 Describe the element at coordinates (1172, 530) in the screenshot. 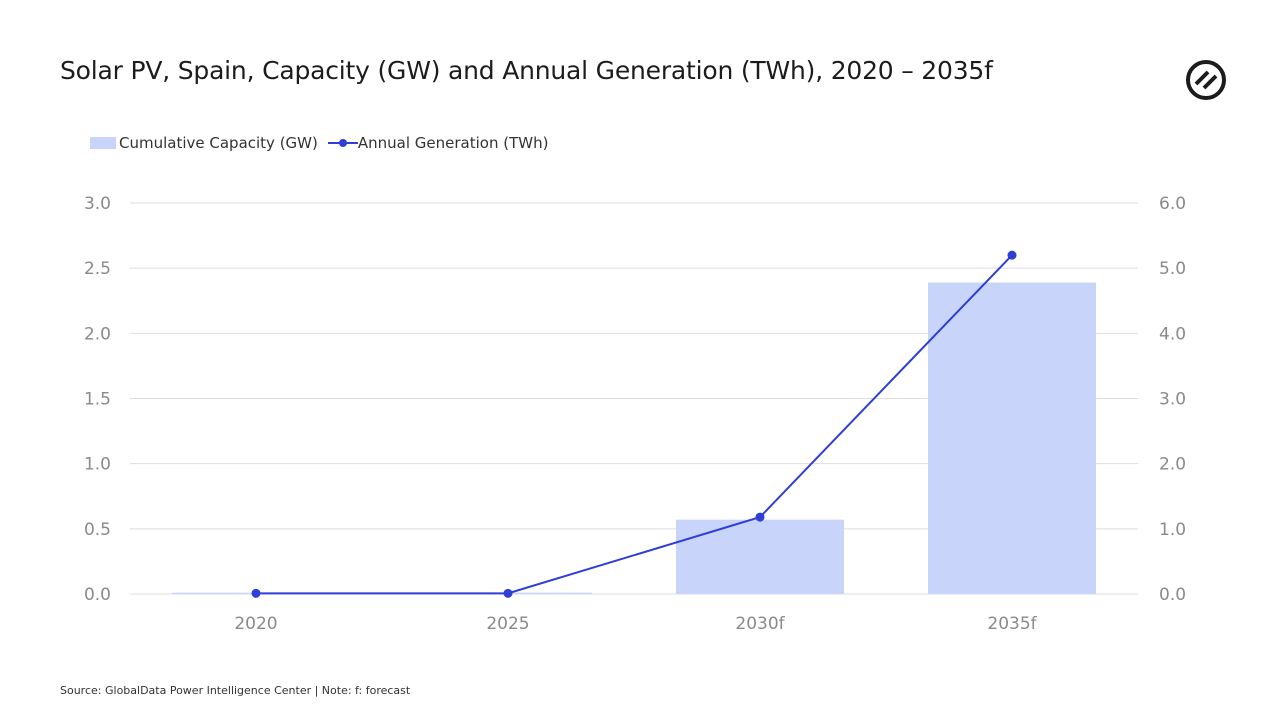

I see `y-right-tick-label: 1.0` at that location.